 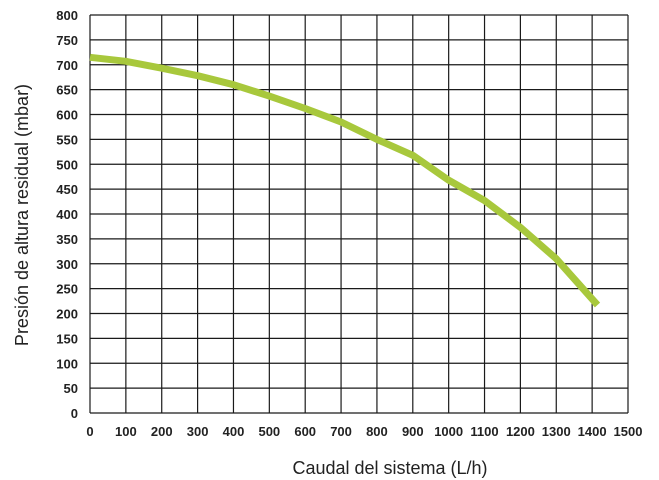 I want to click on x-tick-label: 400, so click(x=234, y=431).